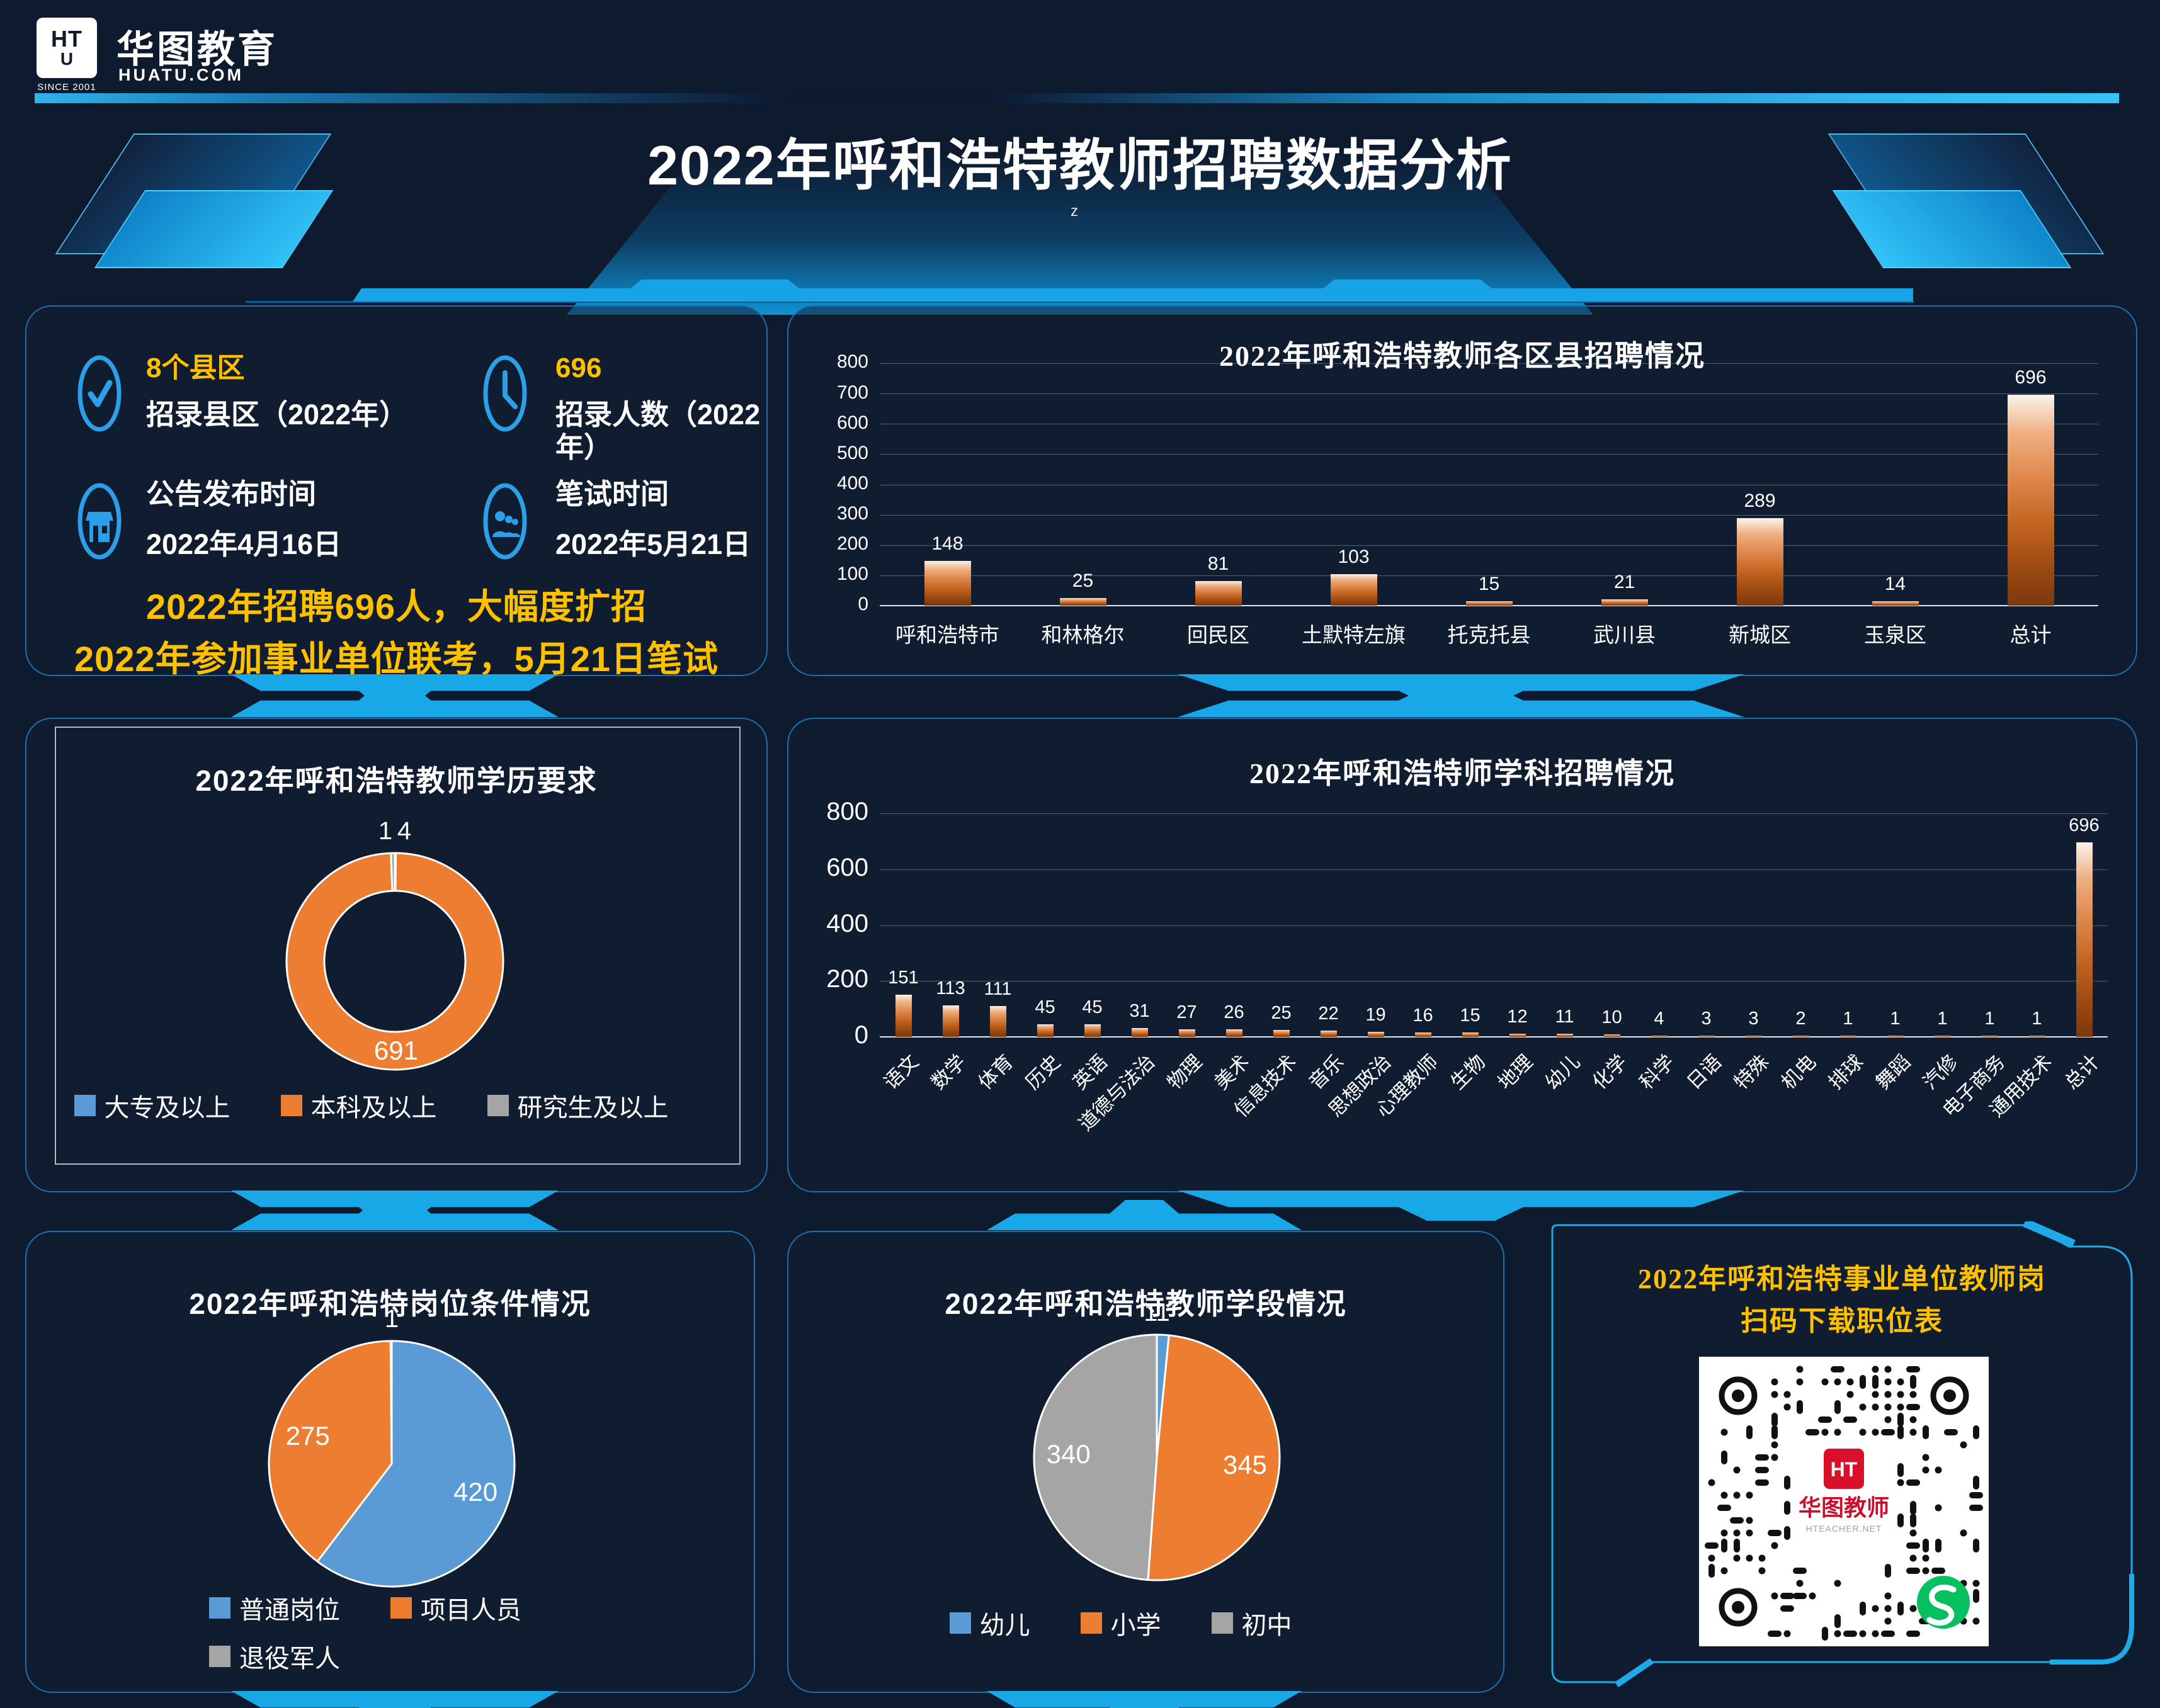  Describe the element at coordinates (1218, 564) in the screenshot. I see `bar-value-label: 81` at that location.